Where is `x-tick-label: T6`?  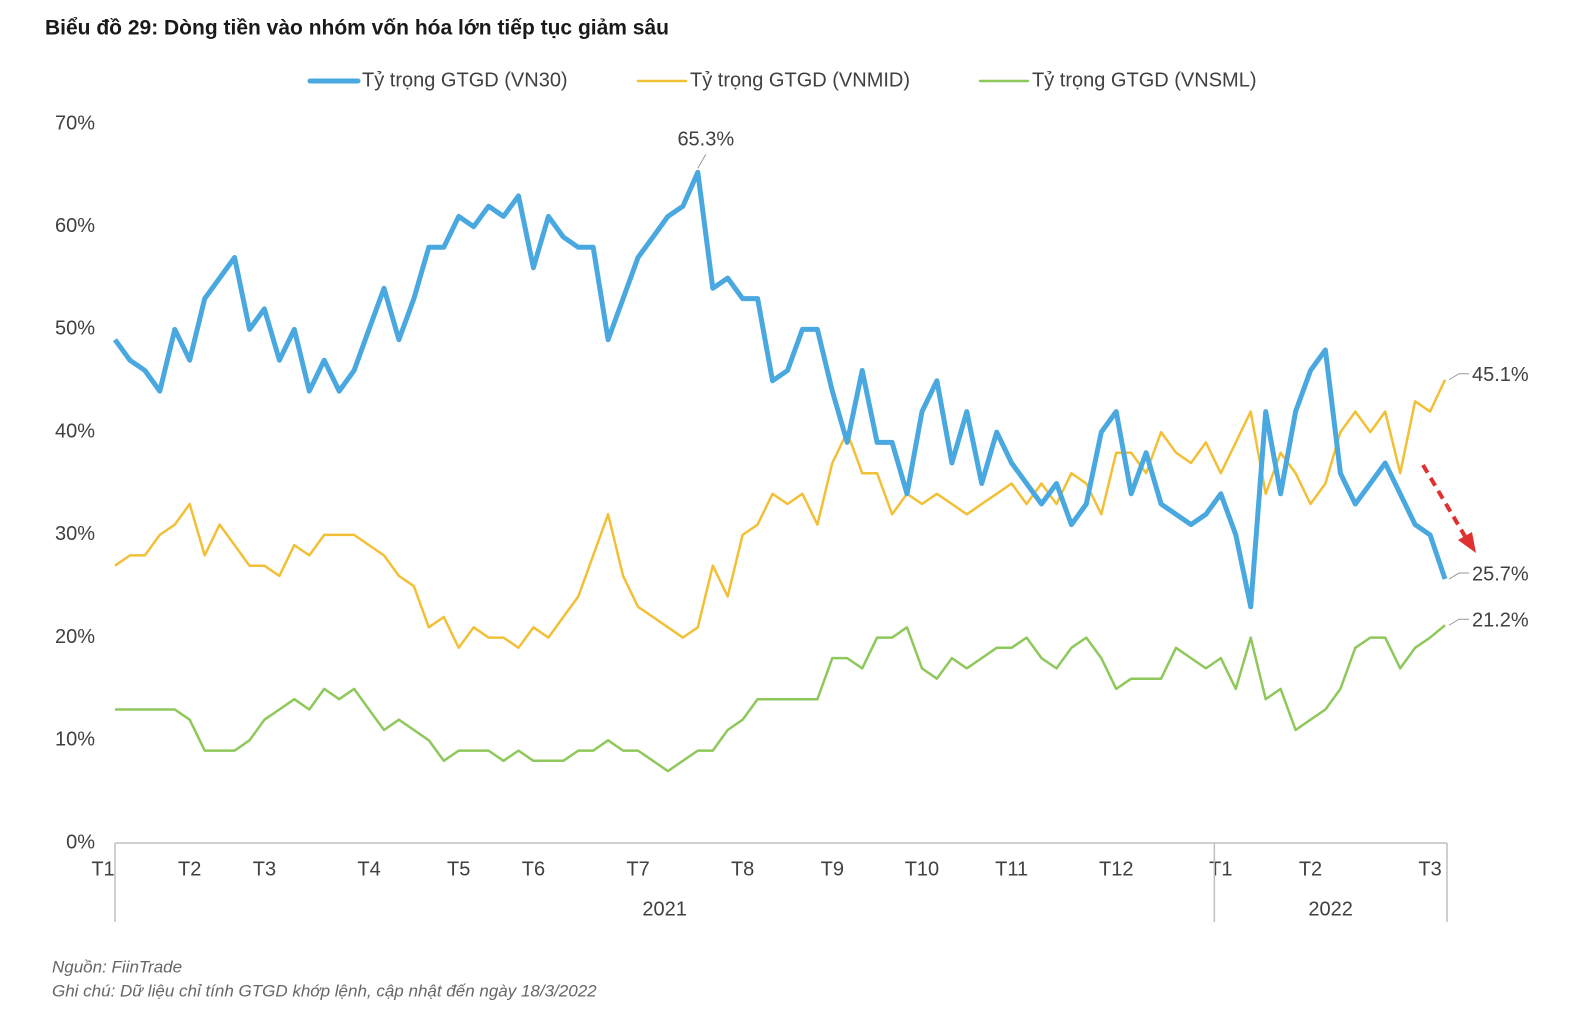 x-tick-label: T6 is located at coordinates (533, 869).